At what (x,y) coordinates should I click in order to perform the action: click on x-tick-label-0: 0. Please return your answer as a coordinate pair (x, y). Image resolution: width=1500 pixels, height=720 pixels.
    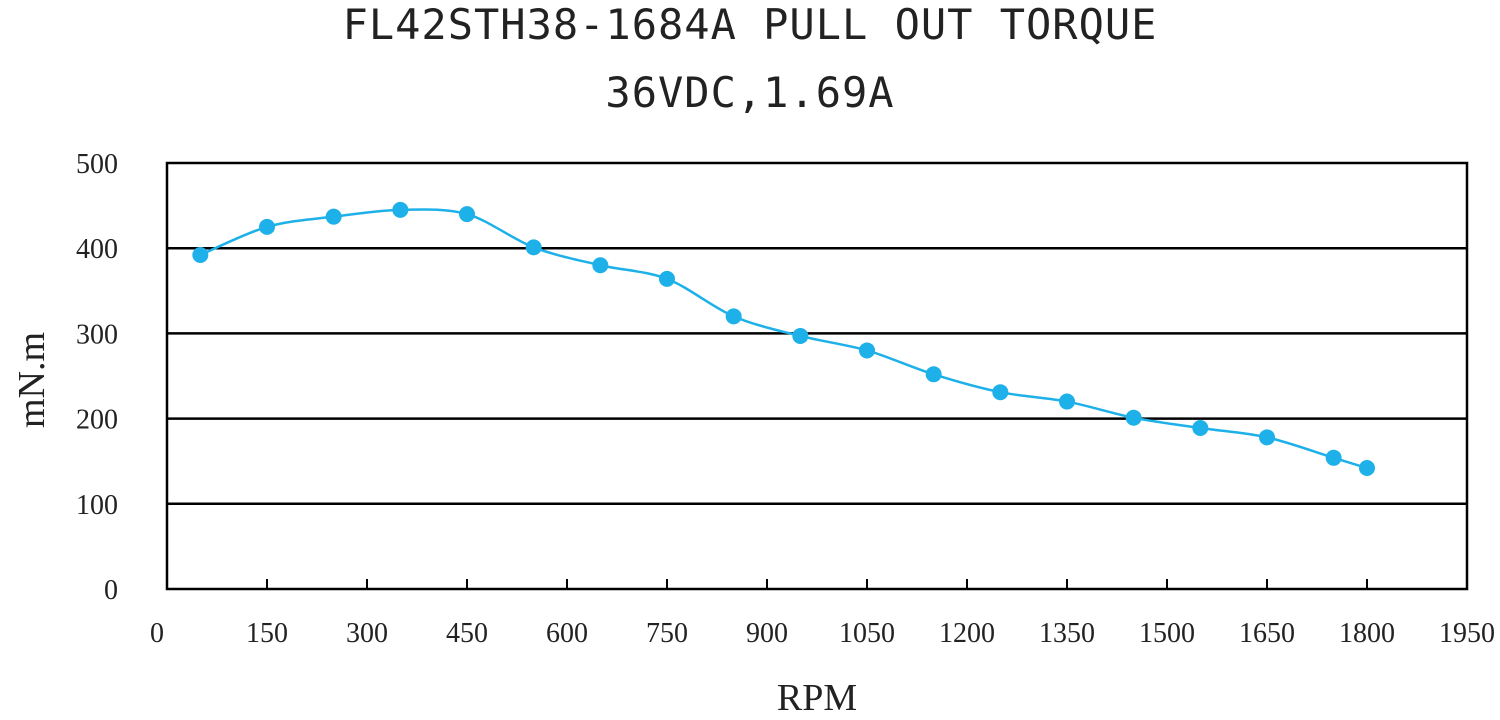
    Looking at the image, I should click on (157, 633).